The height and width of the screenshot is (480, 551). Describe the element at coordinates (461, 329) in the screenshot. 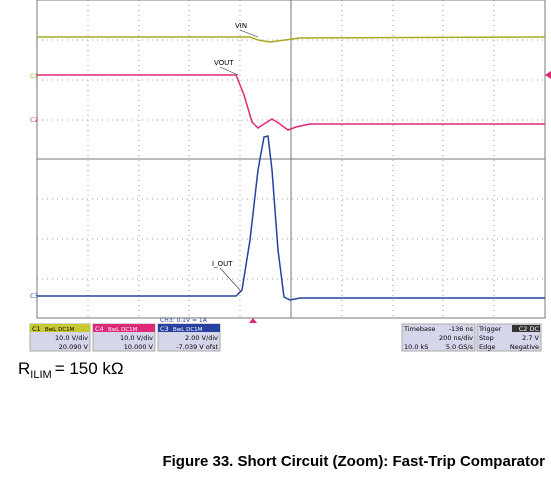

I see `timebase-delay: -136 ns` at that location.